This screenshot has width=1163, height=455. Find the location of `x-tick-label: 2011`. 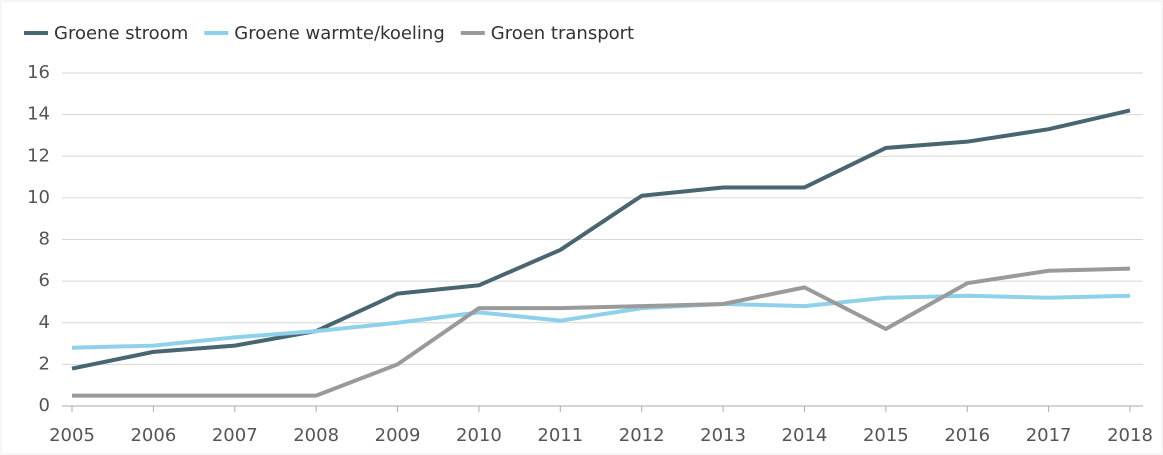

x-tick-label: 2011 is located at coordinates (560, 435).